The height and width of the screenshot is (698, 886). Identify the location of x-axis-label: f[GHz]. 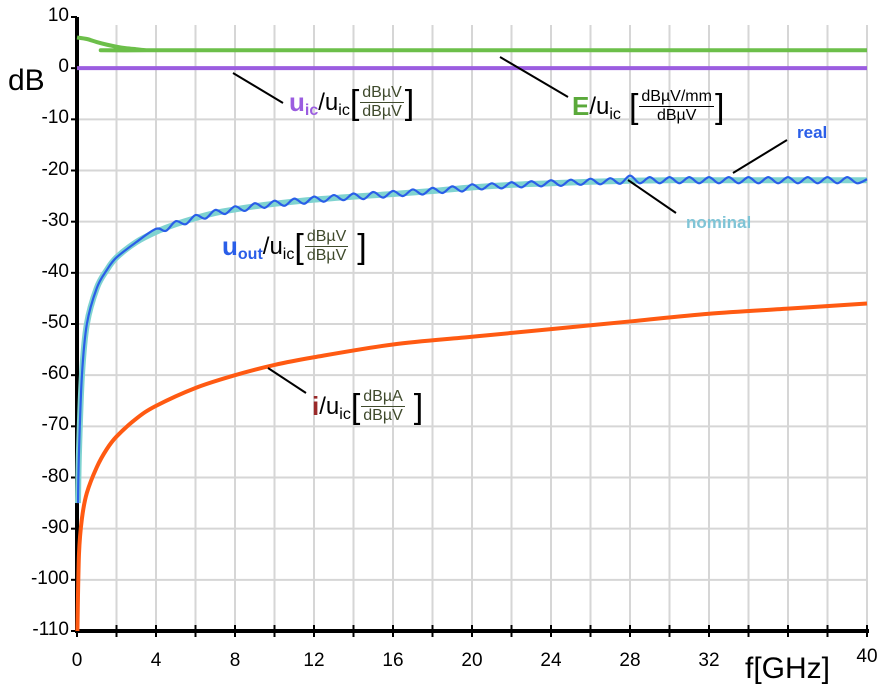
(788, 668).